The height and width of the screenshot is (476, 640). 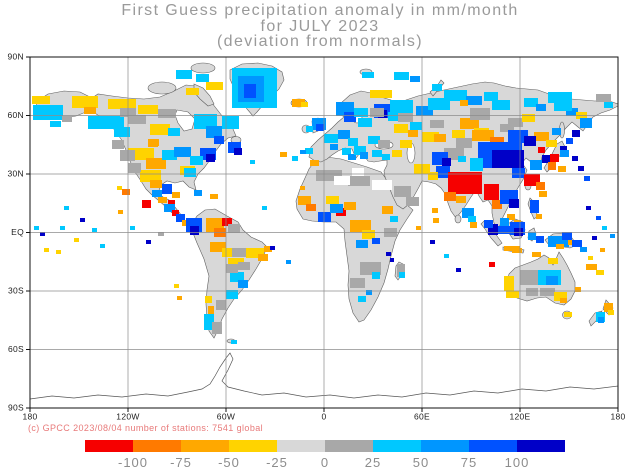 I want to click on x-axis-tick-label: 60E, so click(x=422, y=417).